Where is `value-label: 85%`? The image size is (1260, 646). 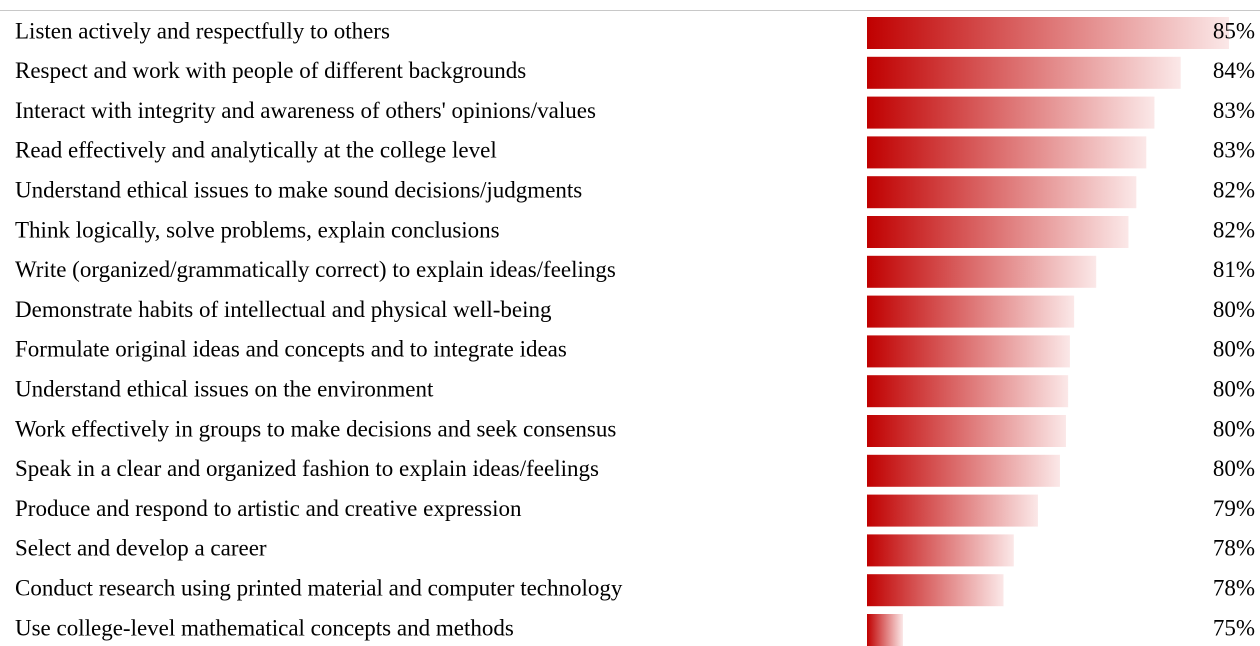
value-label: 85% is located at coordinates (1234, 30).